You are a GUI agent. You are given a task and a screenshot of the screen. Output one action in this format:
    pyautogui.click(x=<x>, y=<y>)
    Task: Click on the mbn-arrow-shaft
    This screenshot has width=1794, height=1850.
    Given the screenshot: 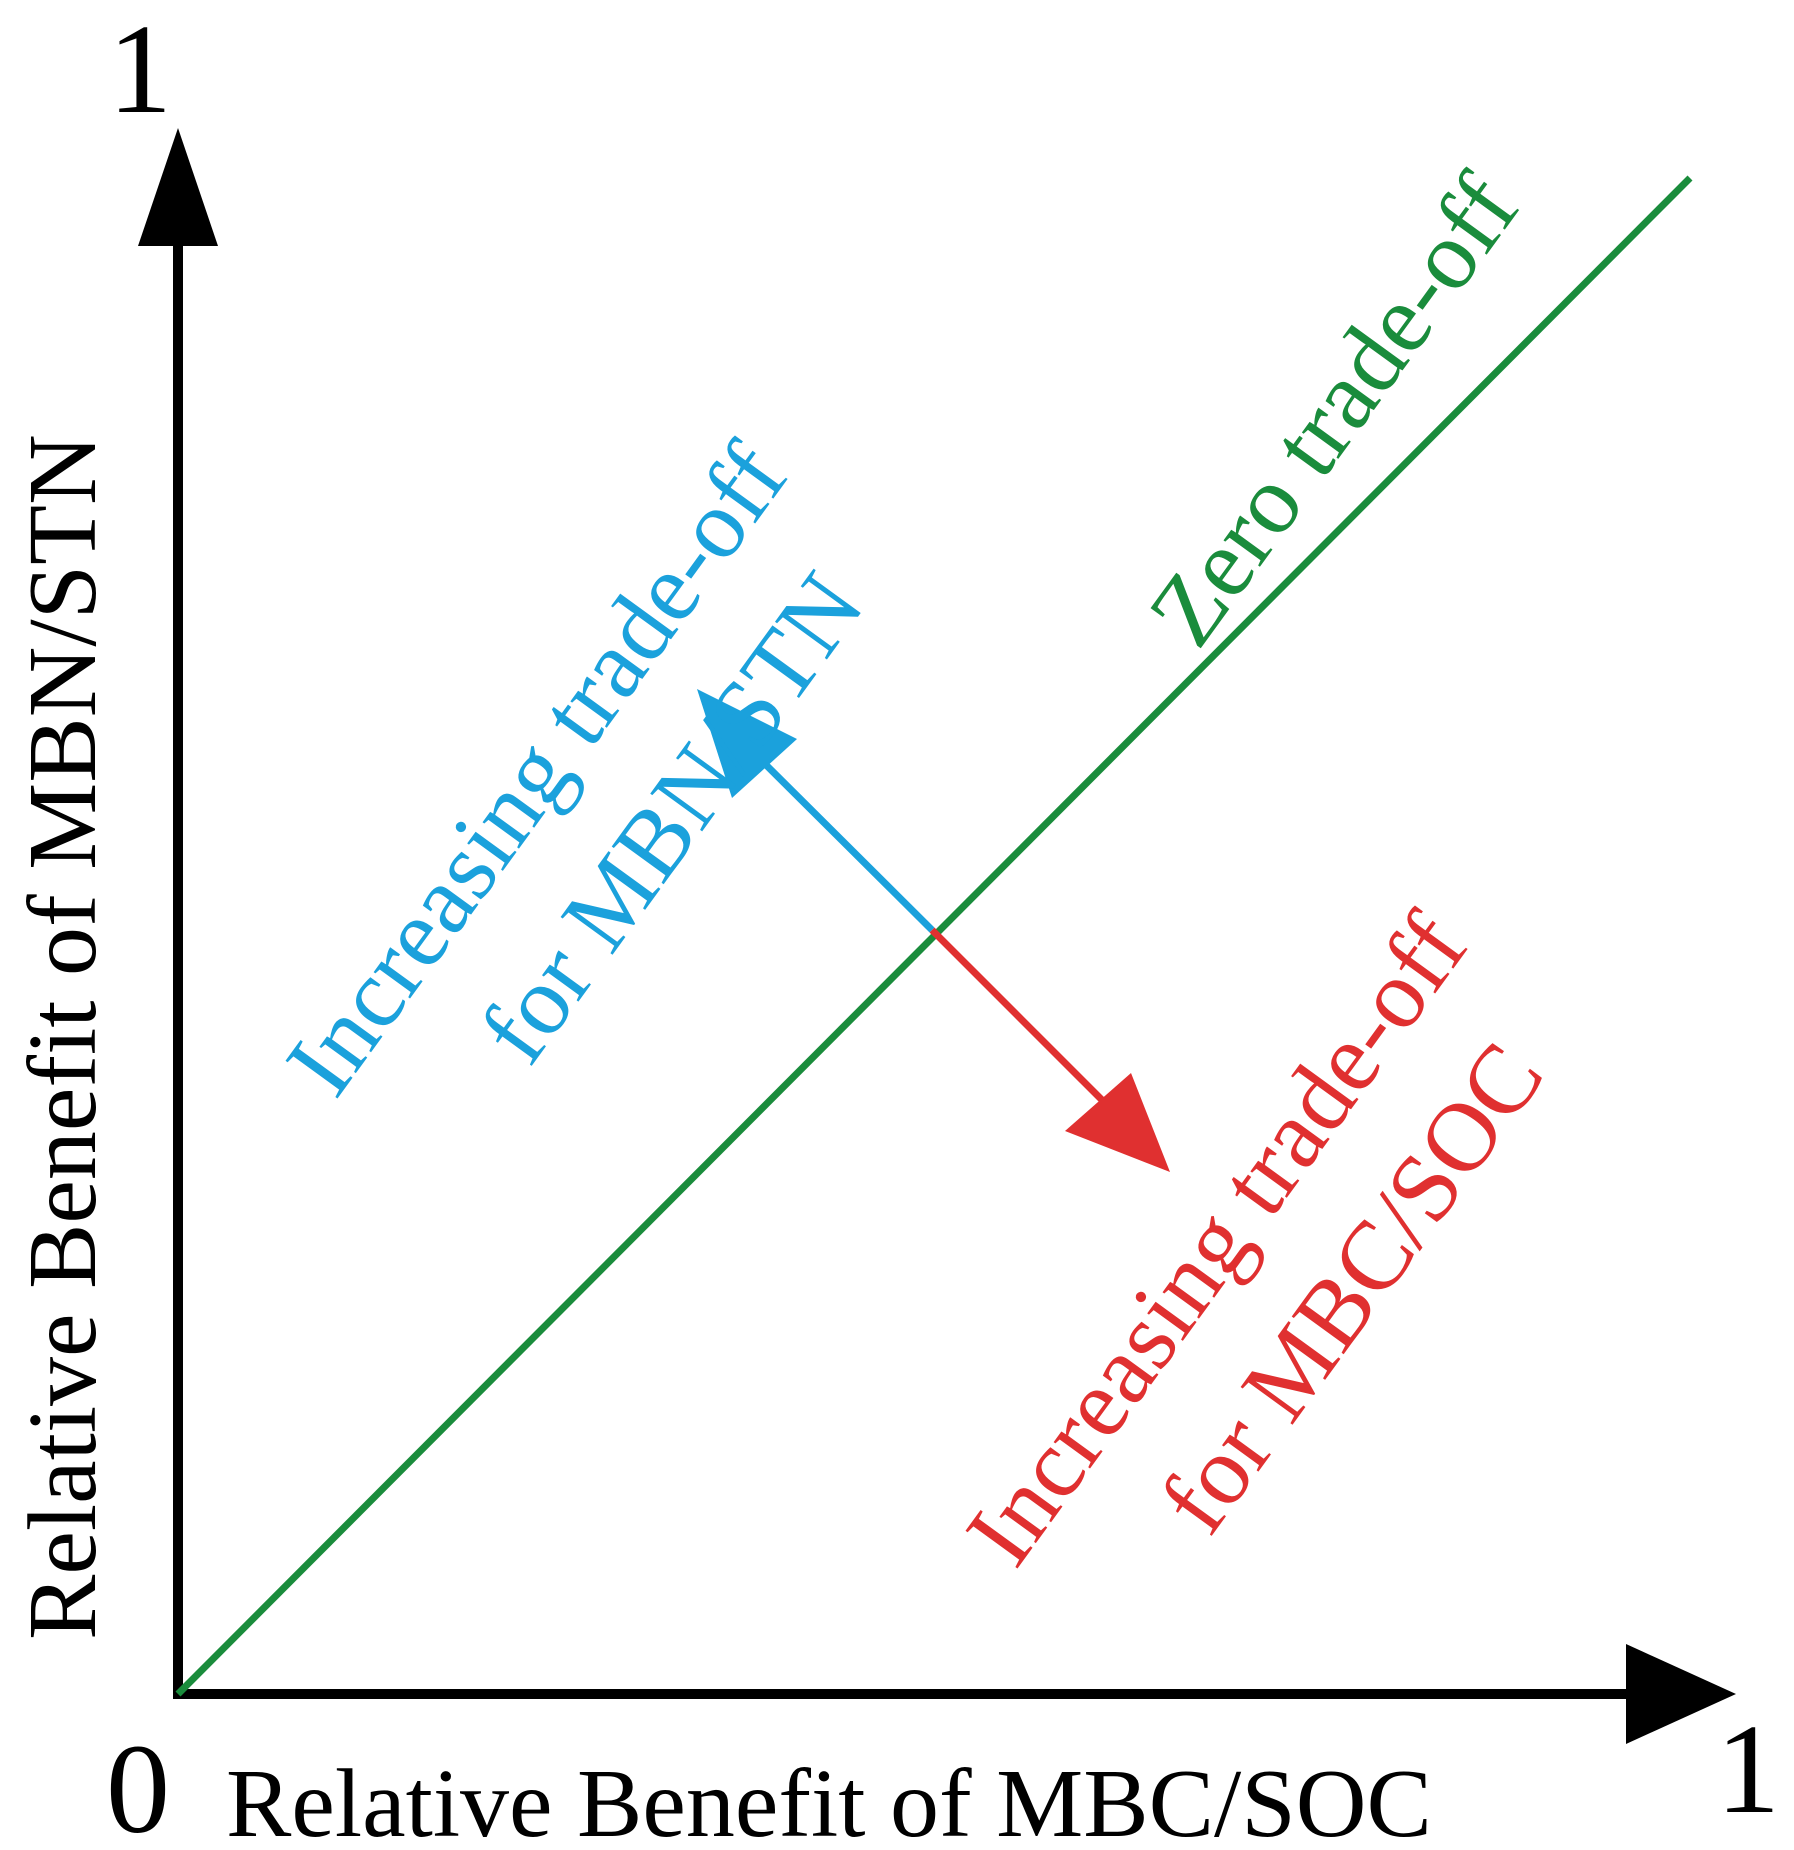 What is the action you would take?
    pyautogui.click(x=840, y=838)
    